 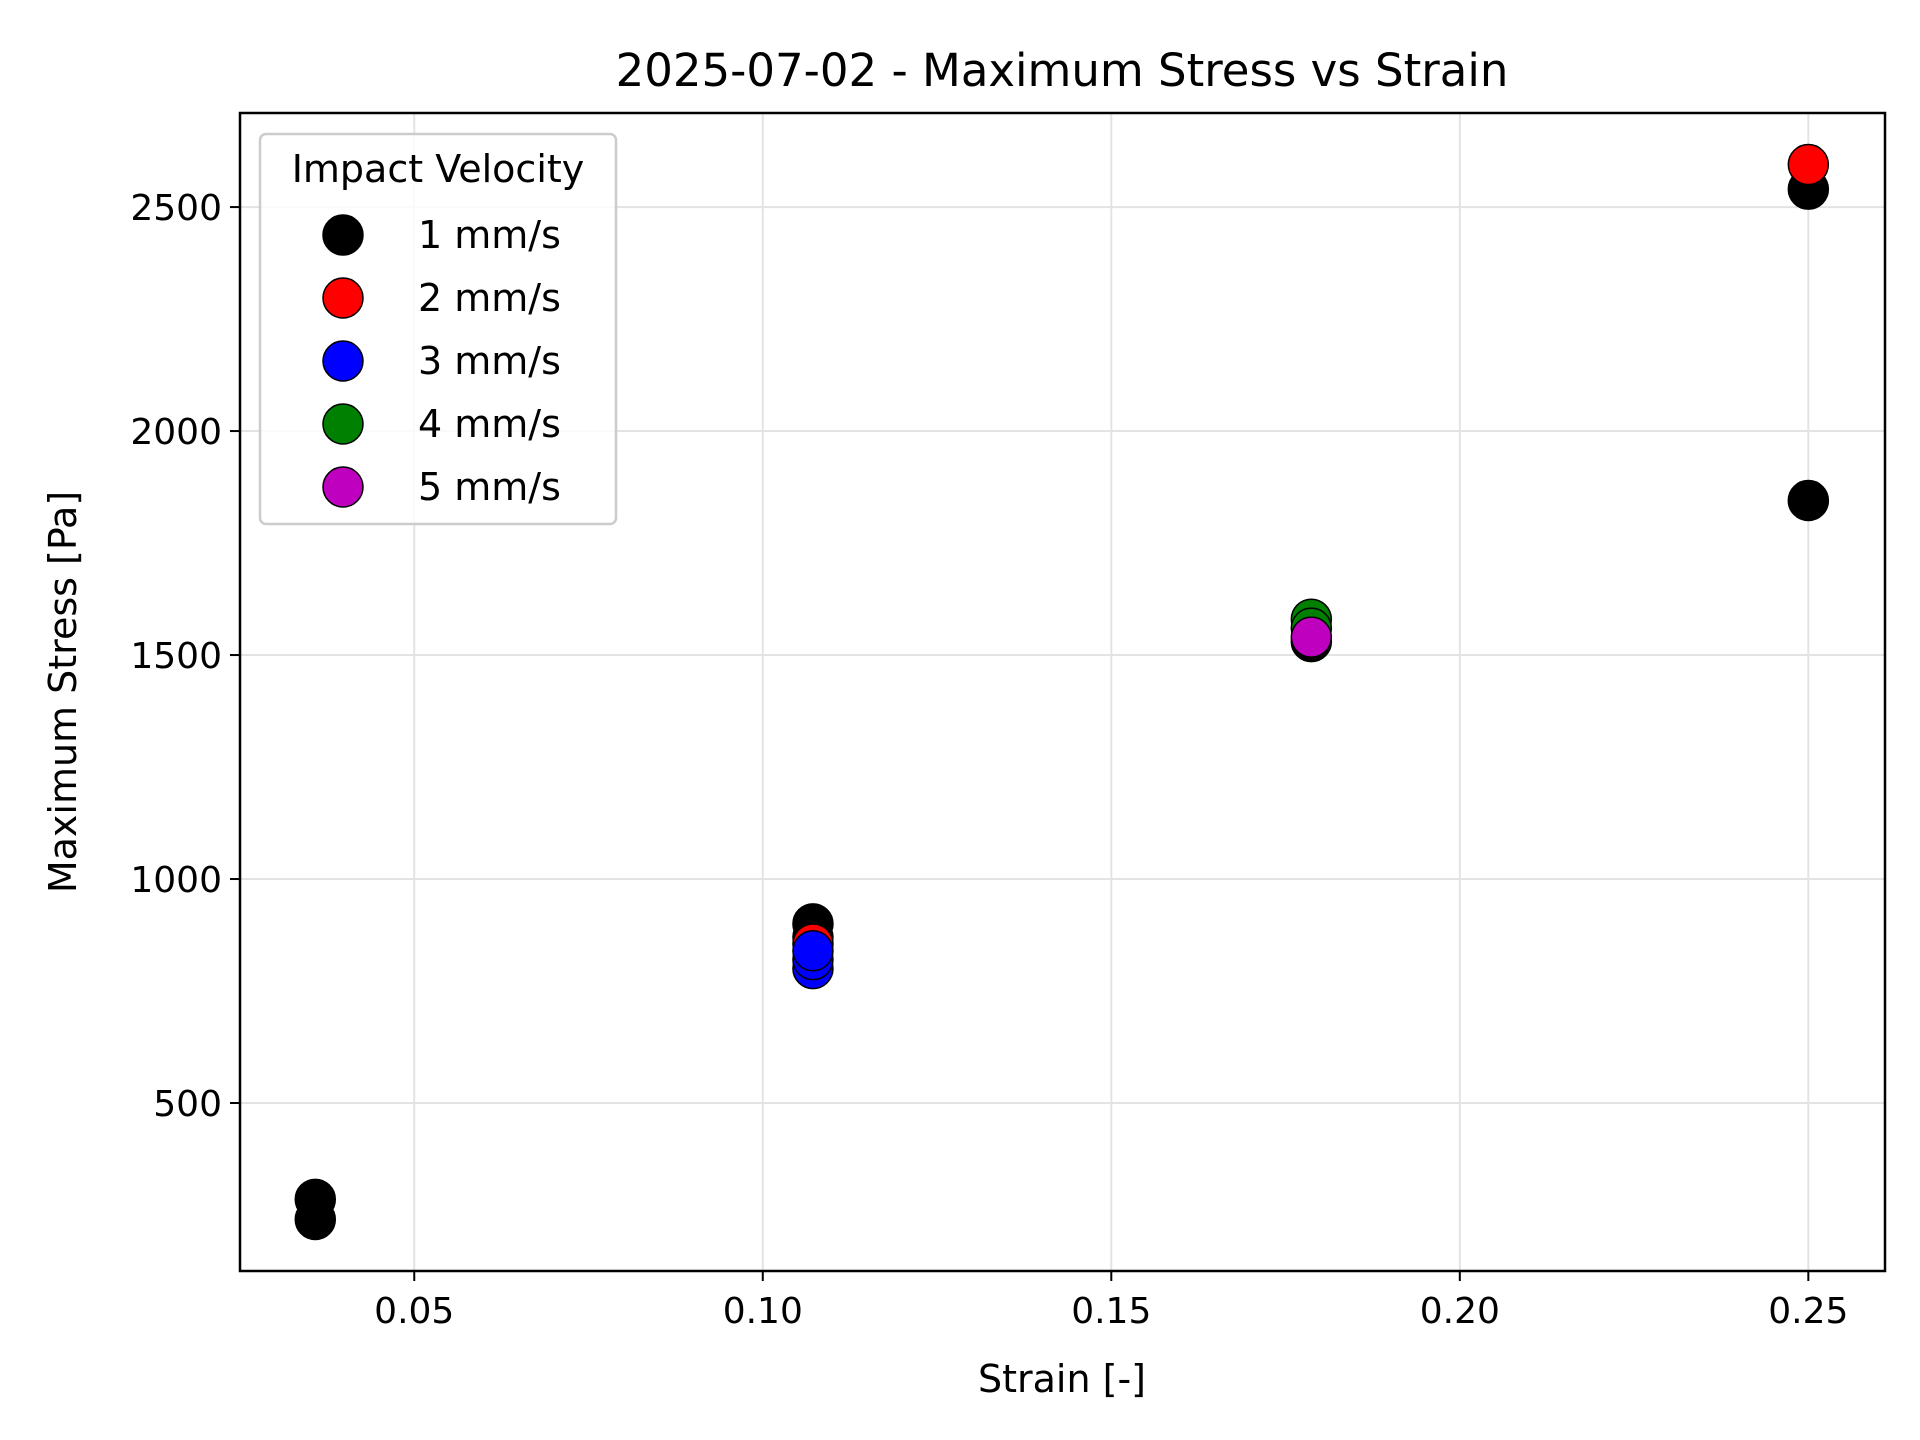 What do you see at coordinates (489, 361) in the screenshot?
I see `legend-entry-label: 3 mm/s` at bounding box center [489, 361].